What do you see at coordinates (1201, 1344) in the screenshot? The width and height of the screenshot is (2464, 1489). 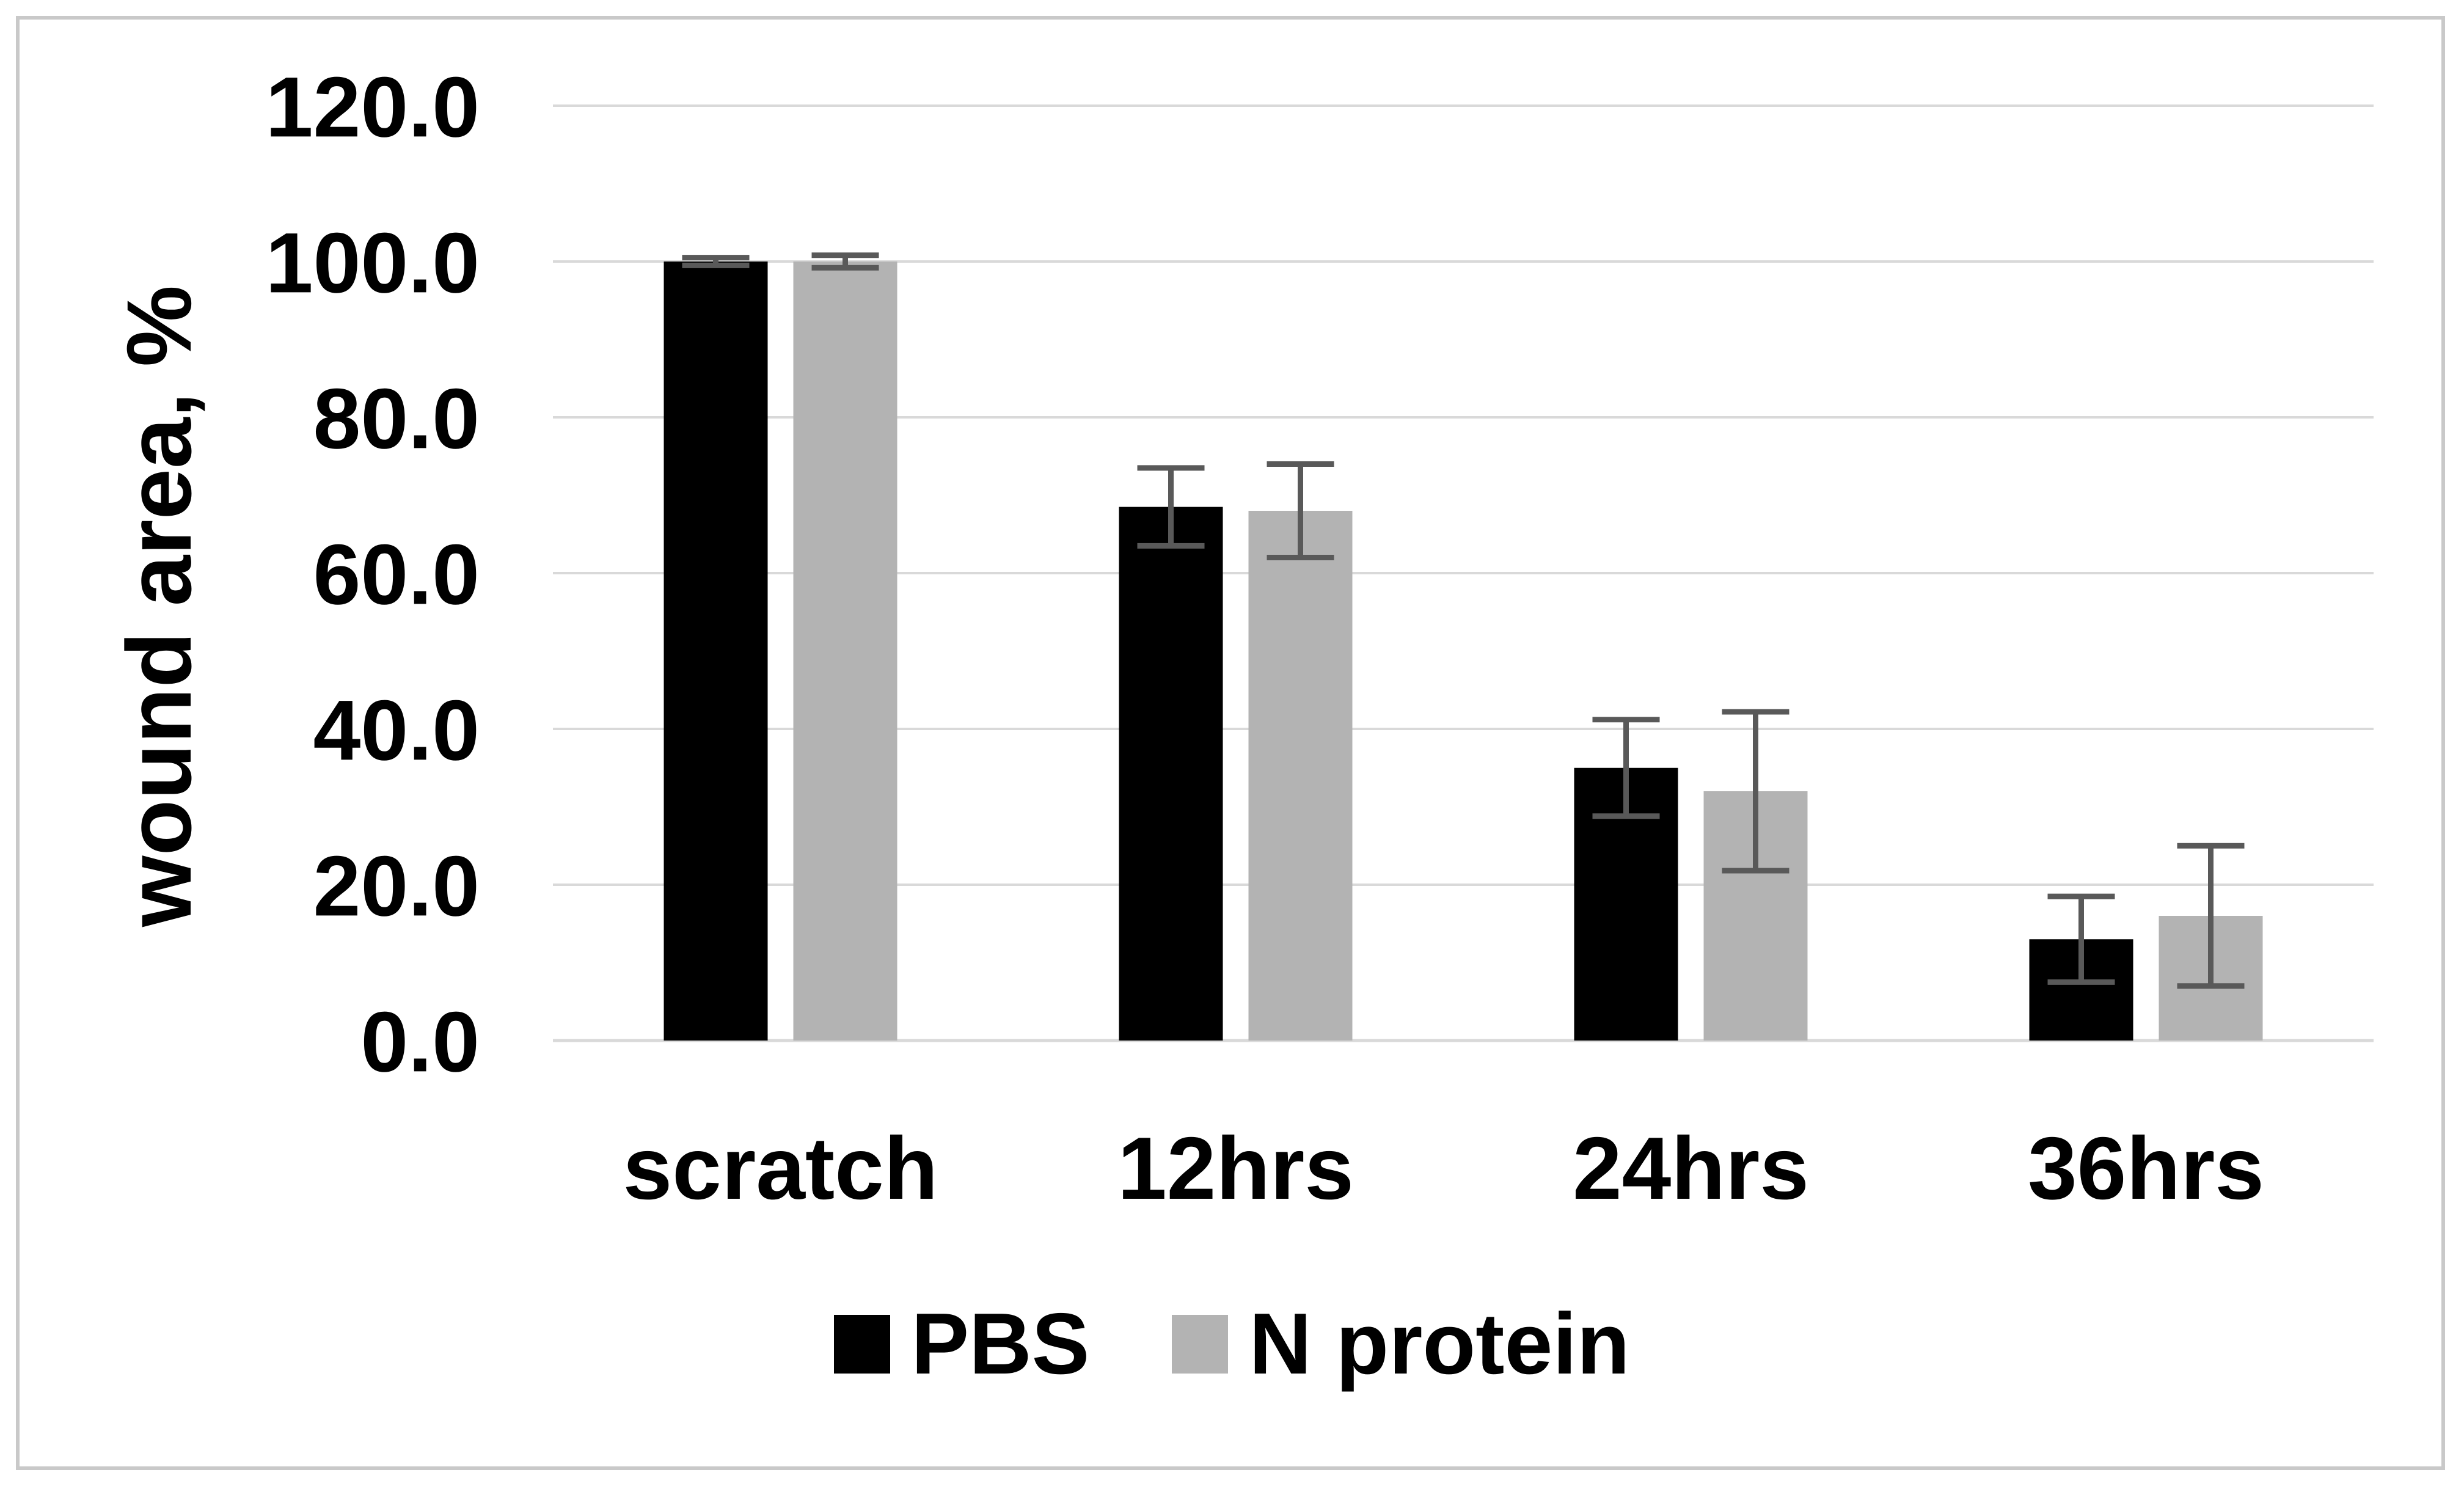 I see `legend-swatch-n-protein` at bounding box center [1201, 1344].